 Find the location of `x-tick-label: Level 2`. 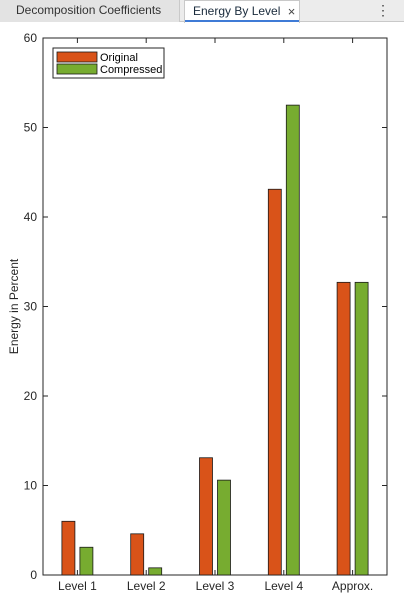

x-tick-label: Level 2 is located at coordinates (146, 586).